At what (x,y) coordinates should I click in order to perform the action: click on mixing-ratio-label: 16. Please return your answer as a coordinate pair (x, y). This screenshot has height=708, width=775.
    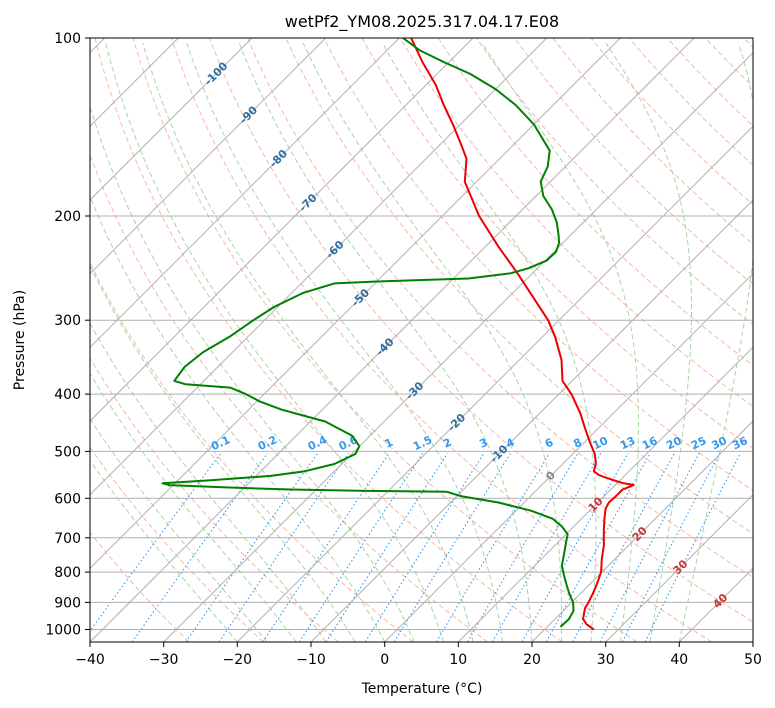
    Looking at the image, I should click on (650, 443).